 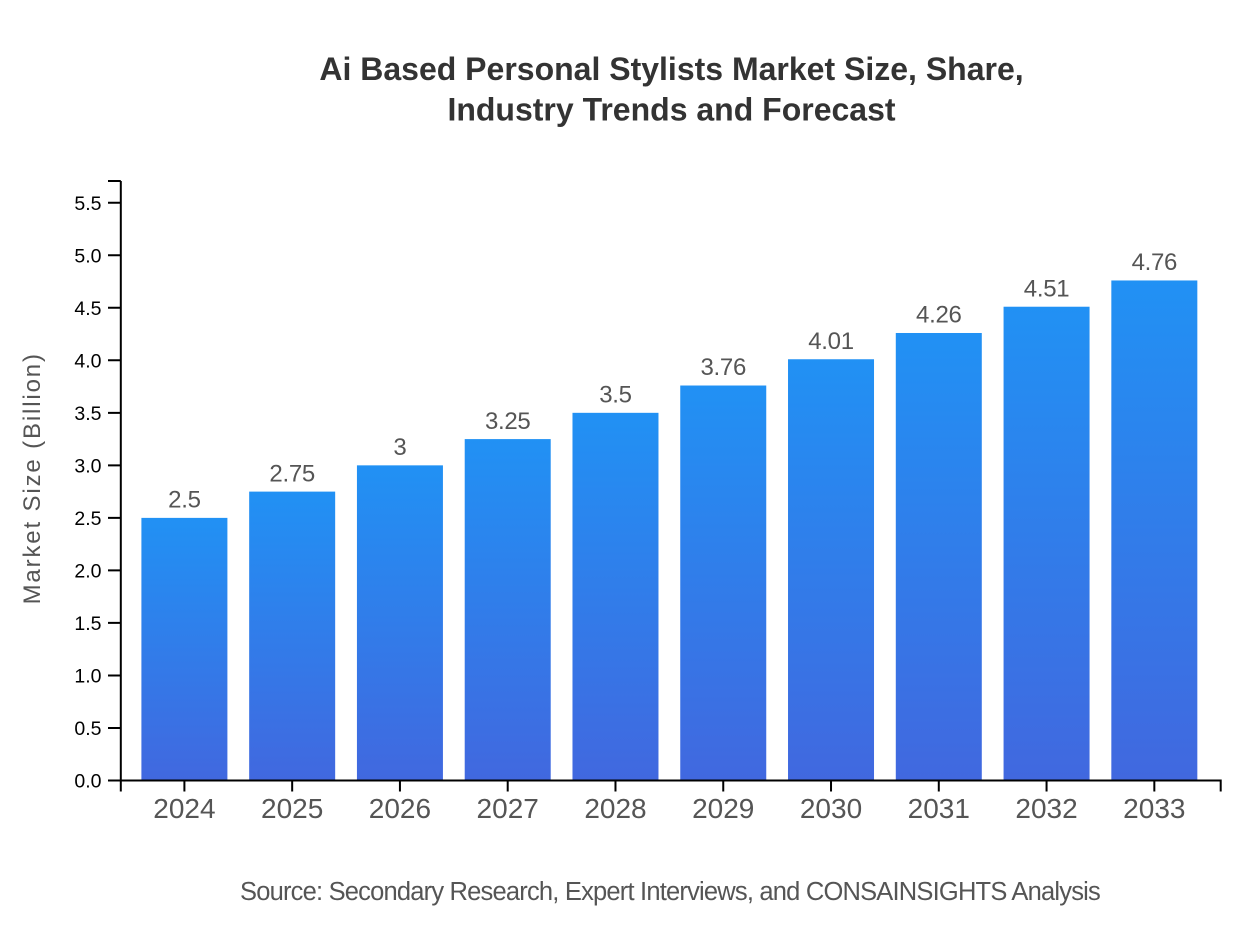 What do you see at coordinates (87, 572) in the screenshot?
I see `svg-text: 2.0` at bounding box center [87, 572].